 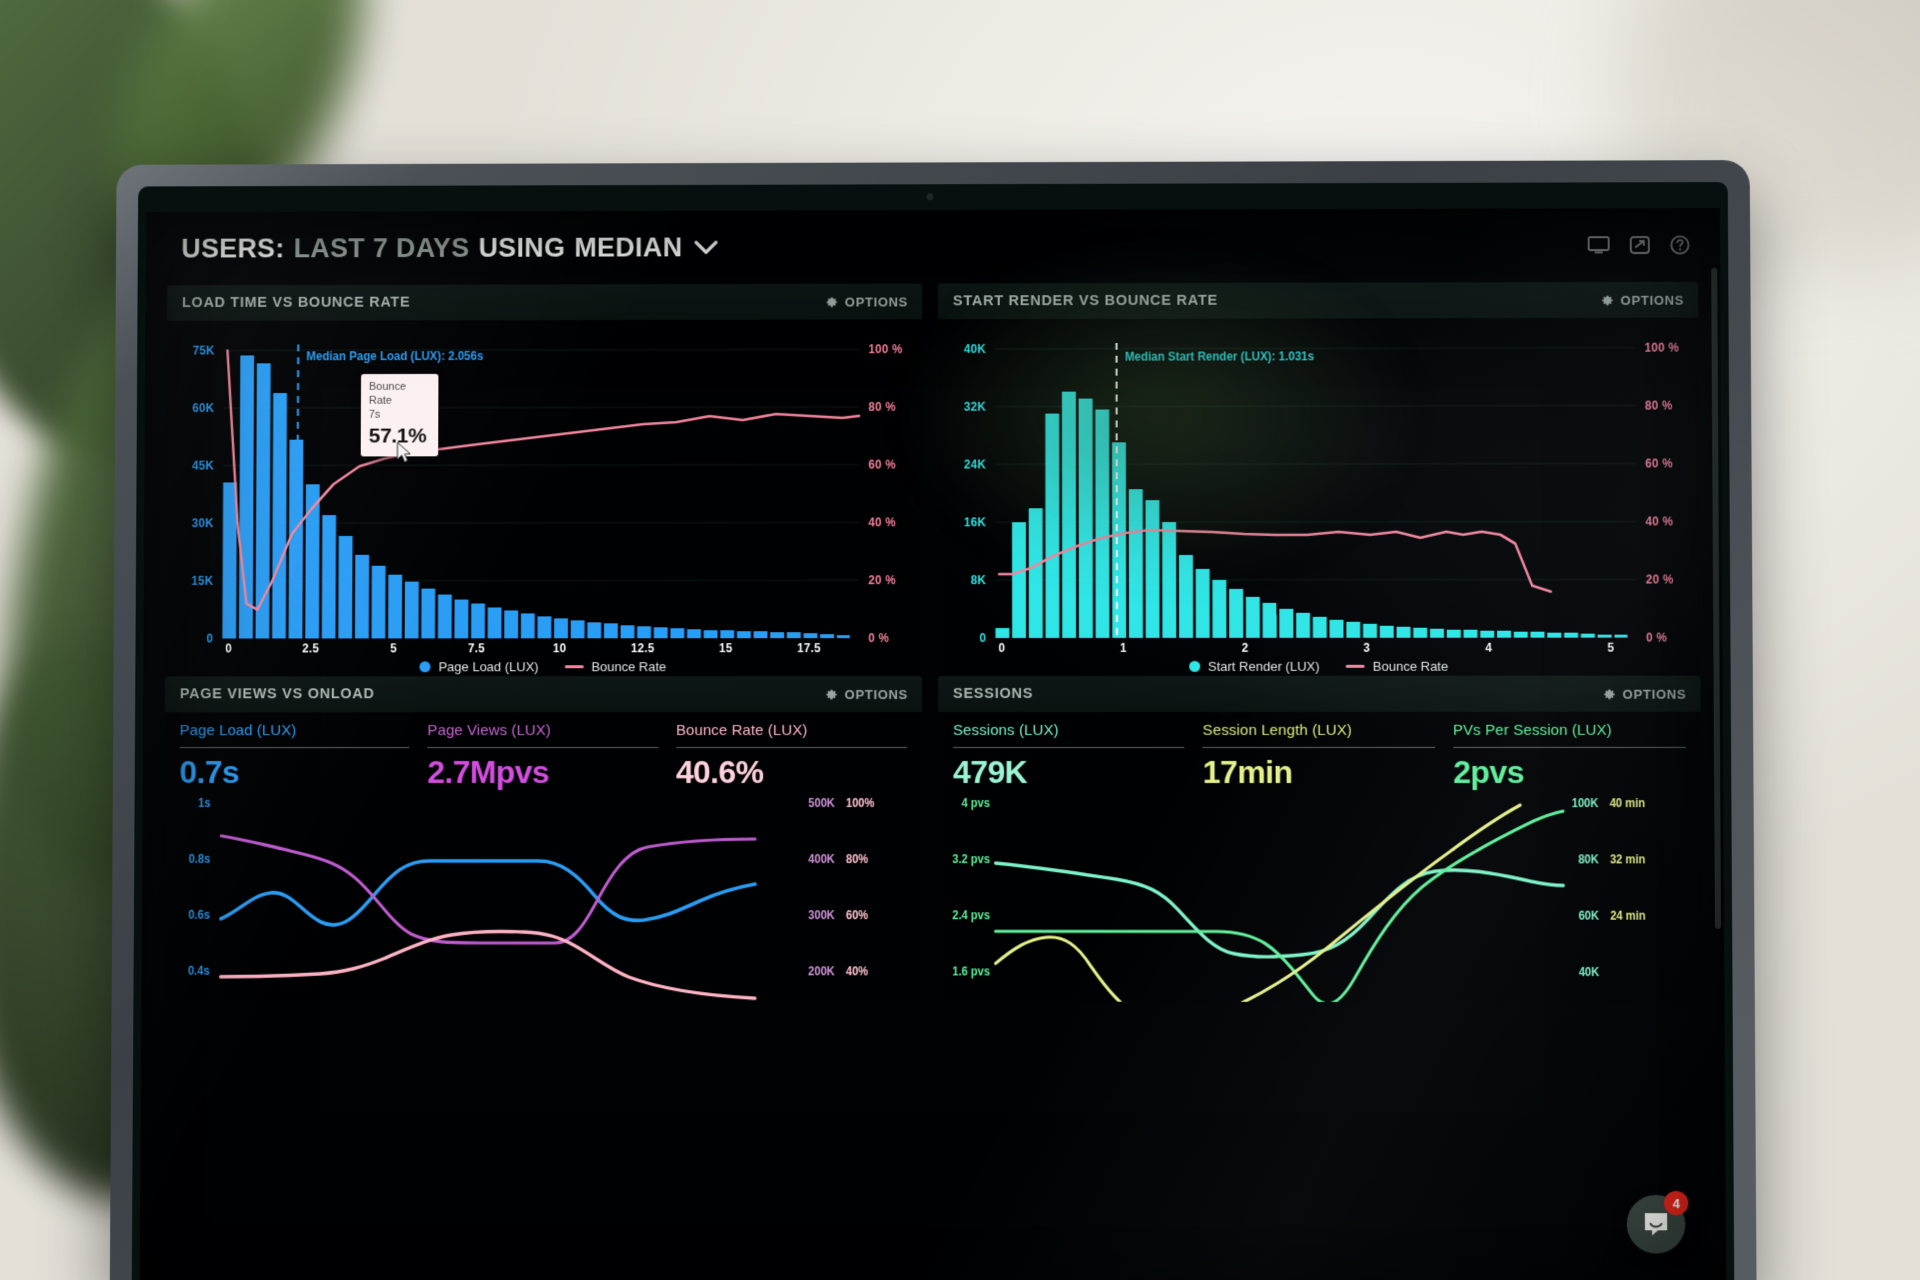 What do you see at coordinates (1657, 1222) in the screenshot?
I see `intercom-chat-button: 4` at bounding box center [1657, 1222].